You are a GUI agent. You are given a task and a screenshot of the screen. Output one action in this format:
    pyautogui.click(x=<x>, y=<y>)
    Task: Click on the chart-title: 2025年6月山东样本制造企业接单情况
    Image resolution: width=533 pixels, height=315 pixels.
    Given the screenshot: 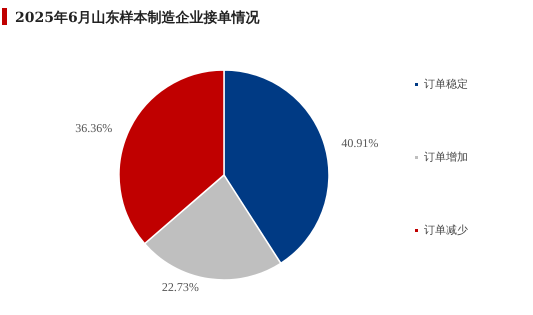 What is the action you would take?
    pyautogui.click(x=138, y=17)
    